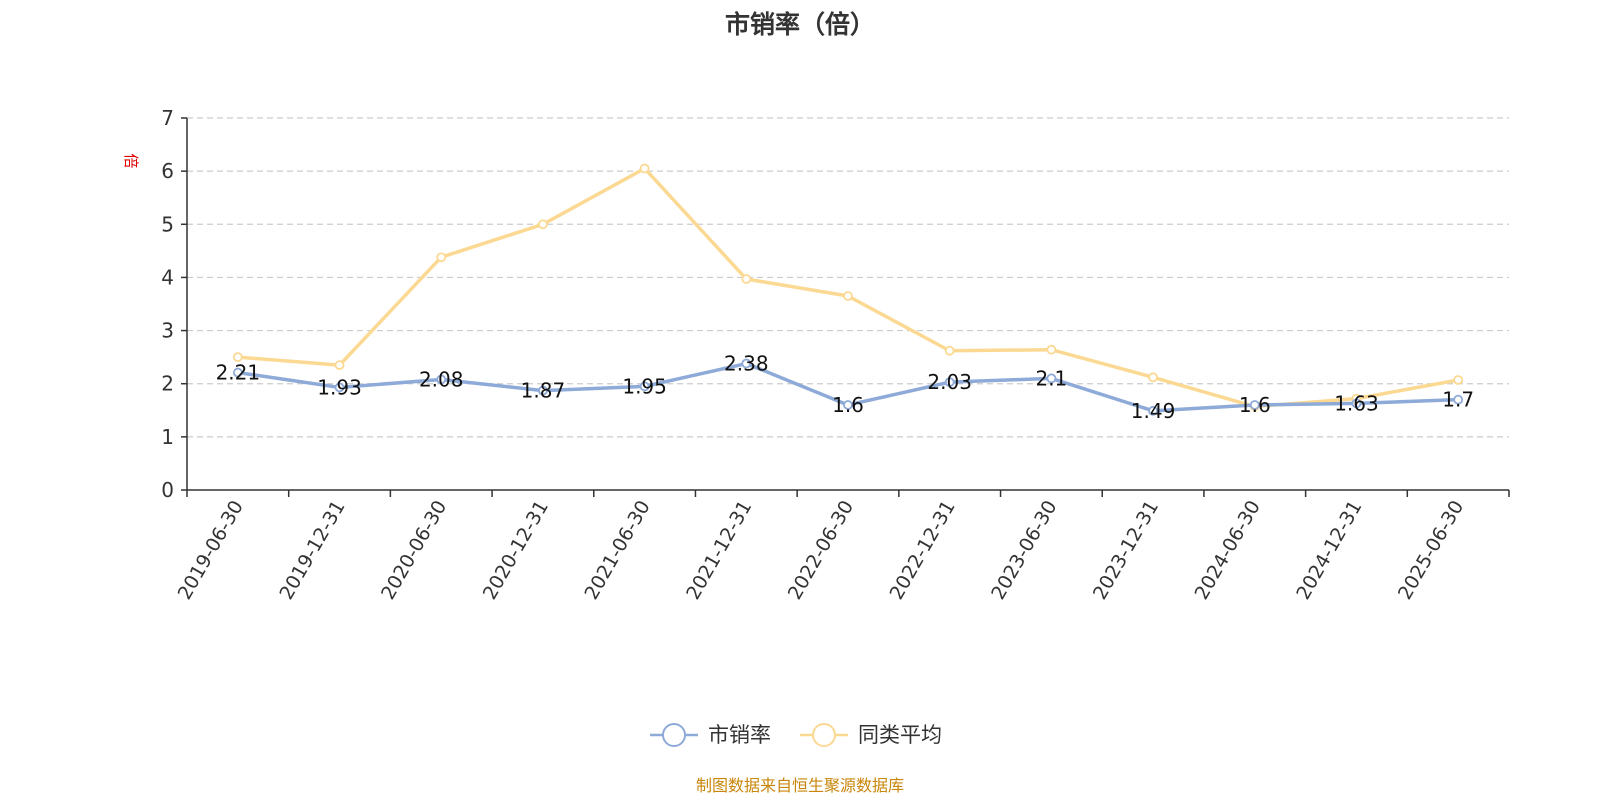 The height and width of the screenshot is (800, 1600). Describe the element at coordinates (800, 785) in the screenshot. I see `source-note: 制图数据来自恒生聚源数据库` at that location.